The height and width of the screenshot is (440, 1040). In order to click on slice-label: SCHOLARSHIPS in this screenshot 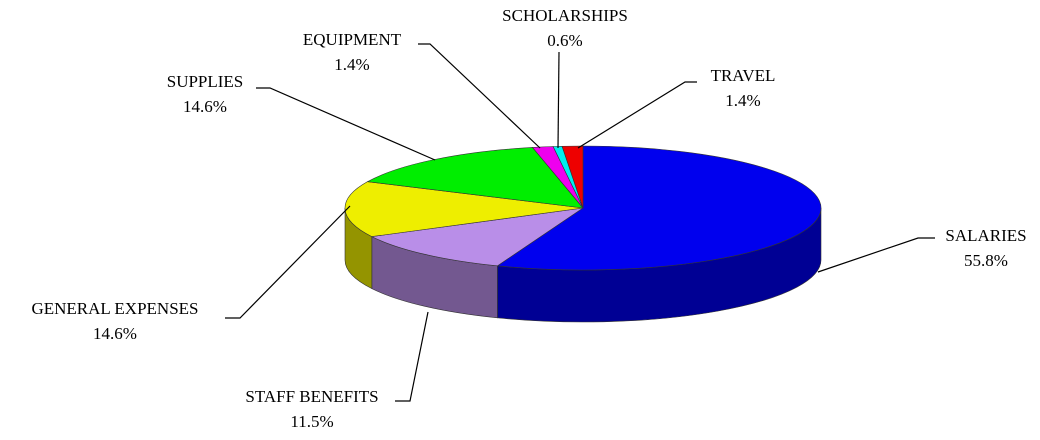, I will do `click(565, 15)`.